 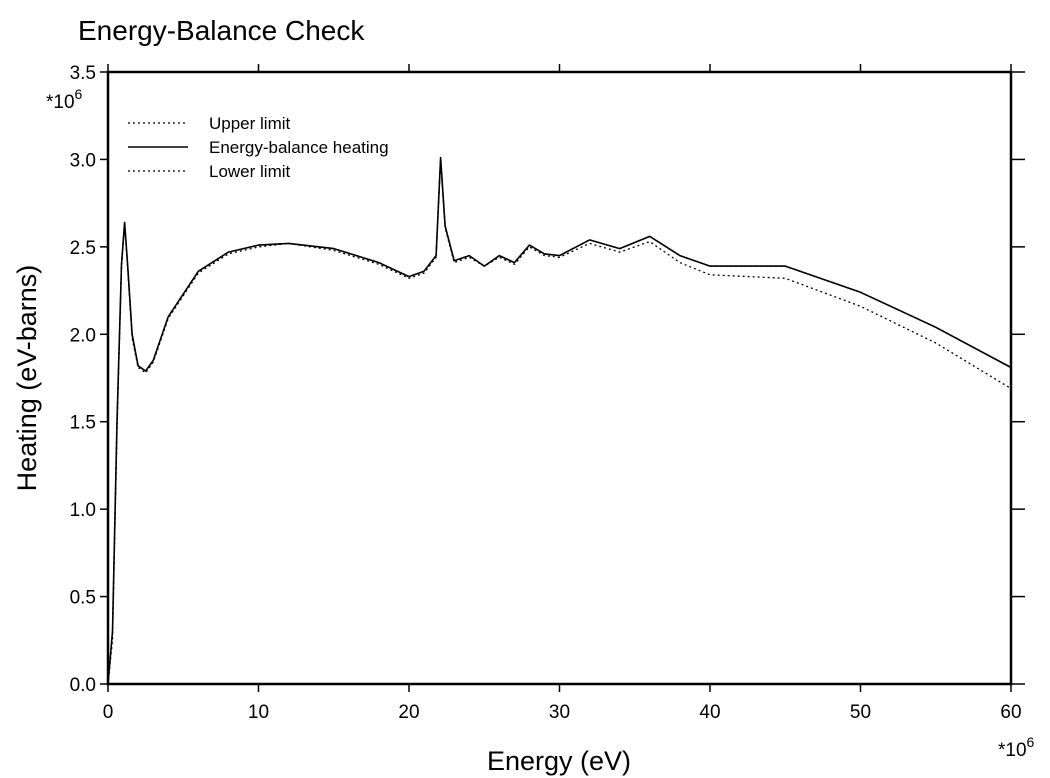 I want to click on chart-title: Energy-Balance Check, so click(x=221, y=30).